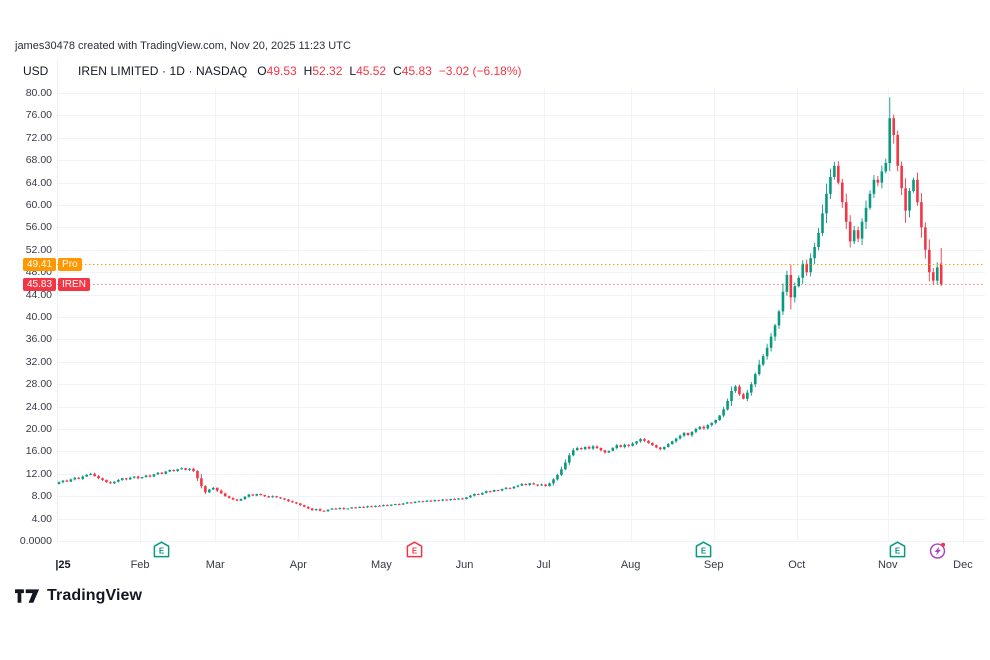  What do you see at coordinates (74, 284) in the screenshot?
I see `symbol-tag: IREN` at bounding box center [74, 284].